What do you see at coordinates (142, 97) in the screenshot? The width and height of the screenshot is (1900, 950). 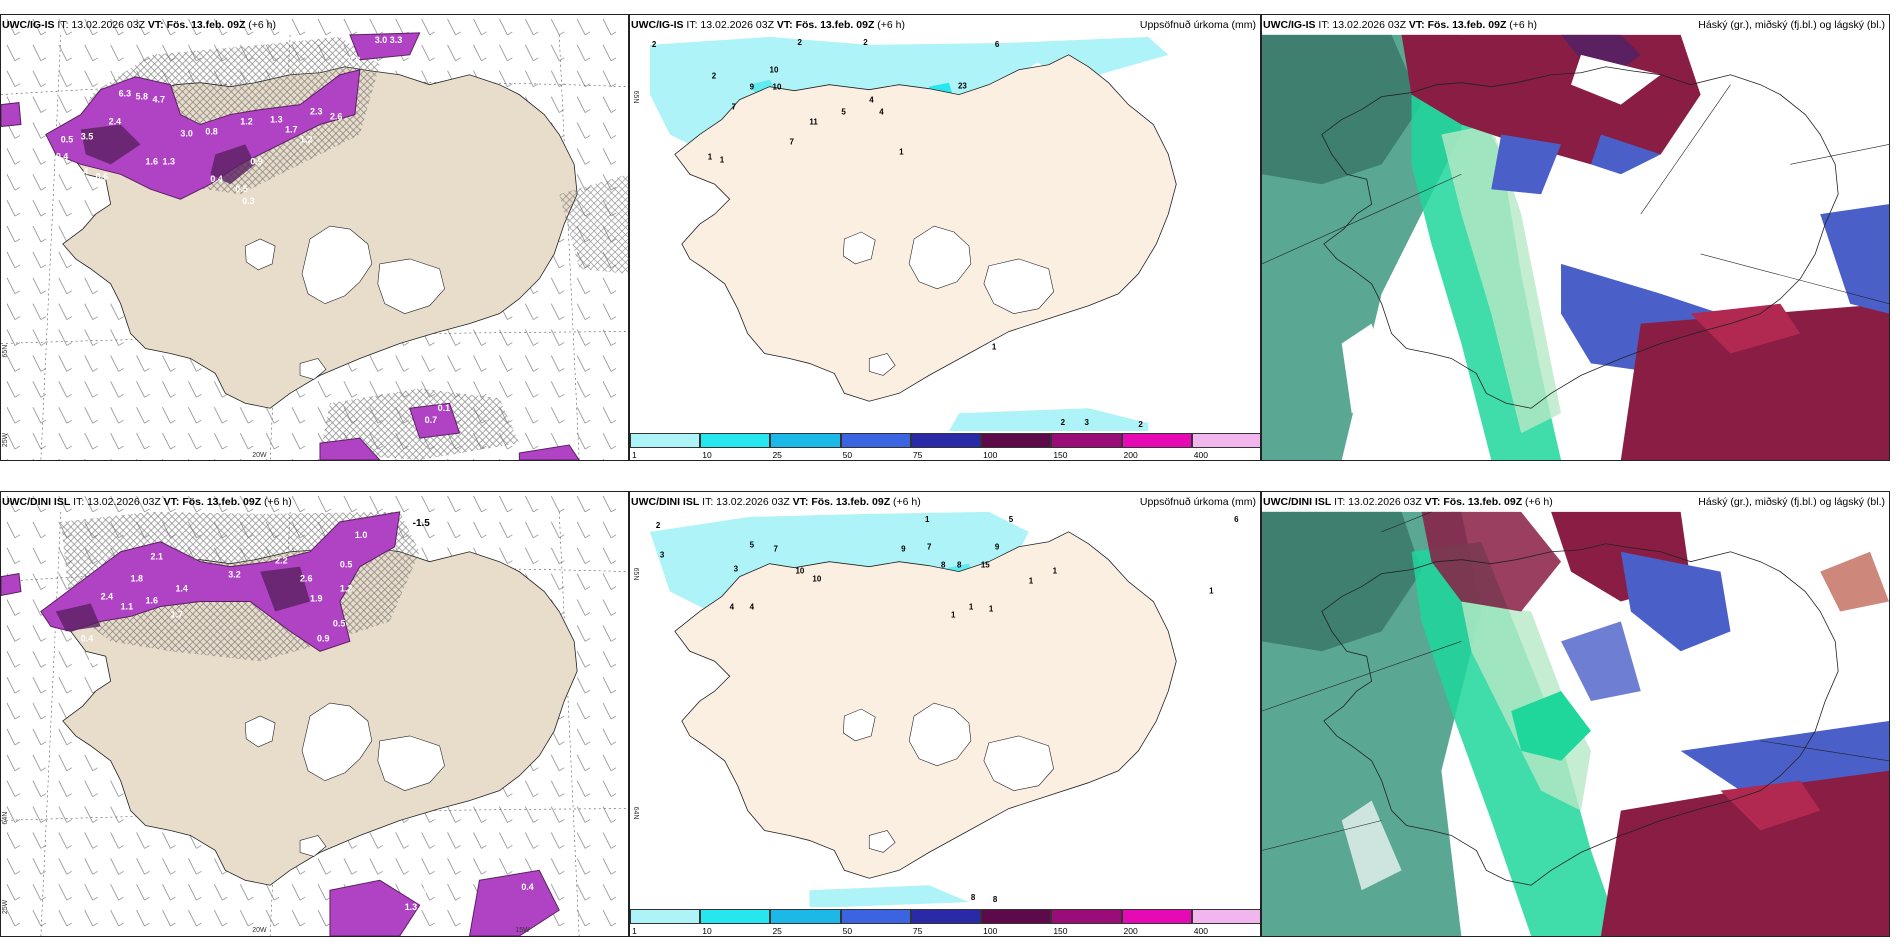 I see `svg-text: 5.8` at bounding box center [142, 97].